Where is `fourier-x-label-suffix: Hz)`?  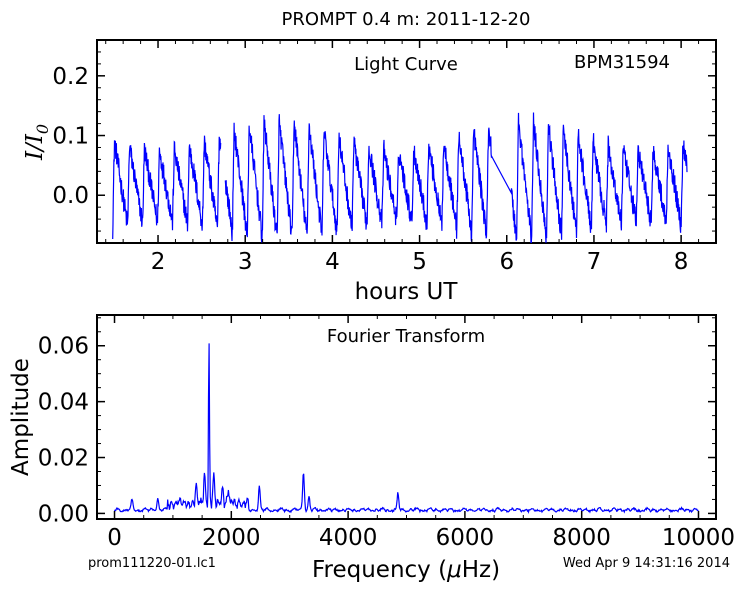
fourier-x-label-suffix: Hz) is located at coordinates (481, 570).